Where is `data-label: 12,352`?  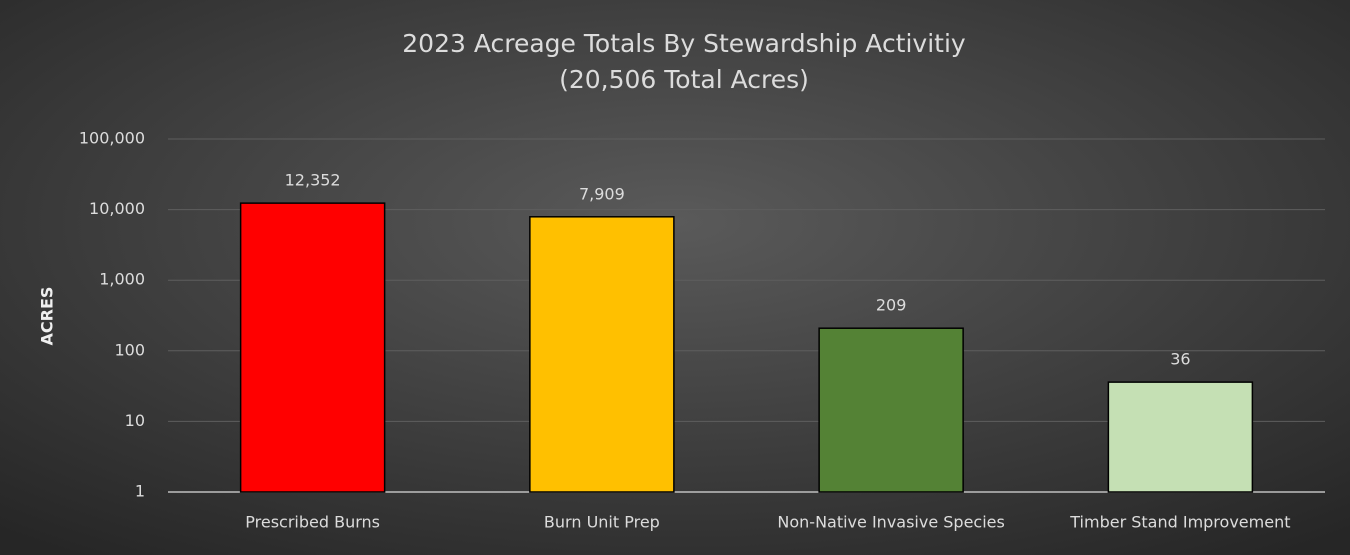
data-label: 12,352 is located at coordinates (313, 180).